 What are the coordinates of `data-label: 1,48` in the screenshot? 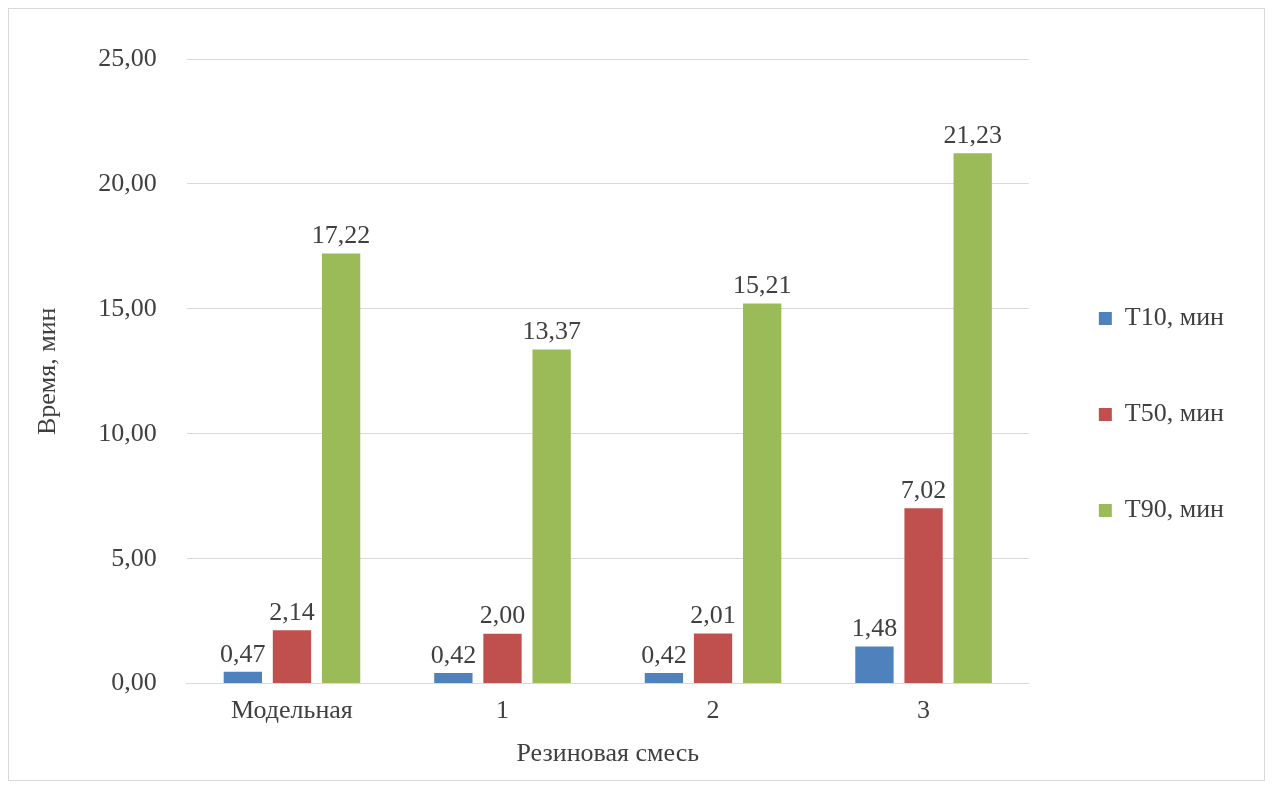 It's located at (874, 628).